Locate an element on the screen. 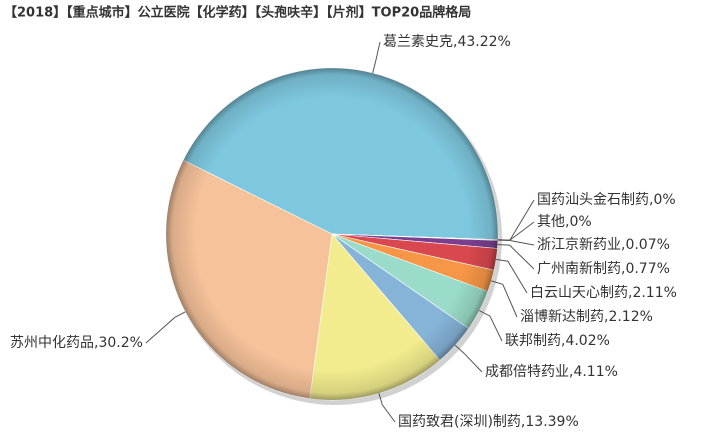 This screenshot has width=712, height=441. data-label: 淄博新达制药,2.12% is located at coordinates (586, 316).